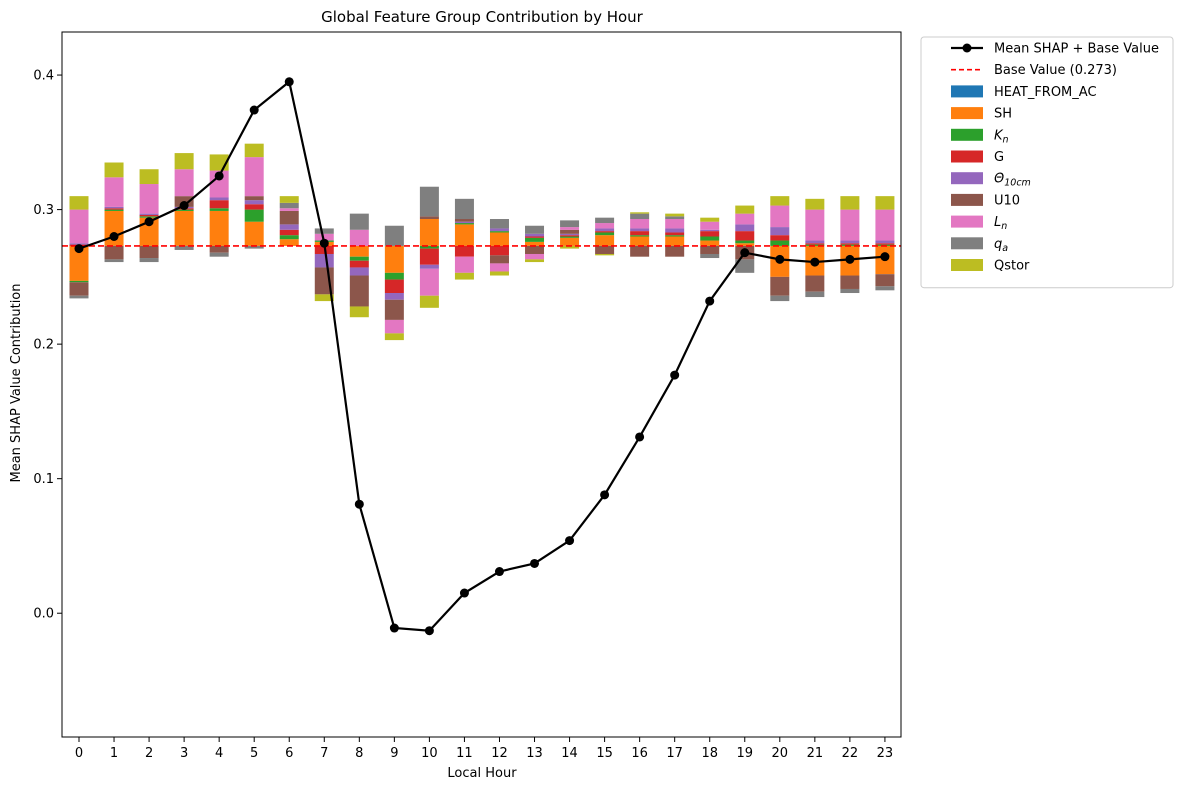  I want to click on x-axis-label: Local Hour, so click(482, 773).